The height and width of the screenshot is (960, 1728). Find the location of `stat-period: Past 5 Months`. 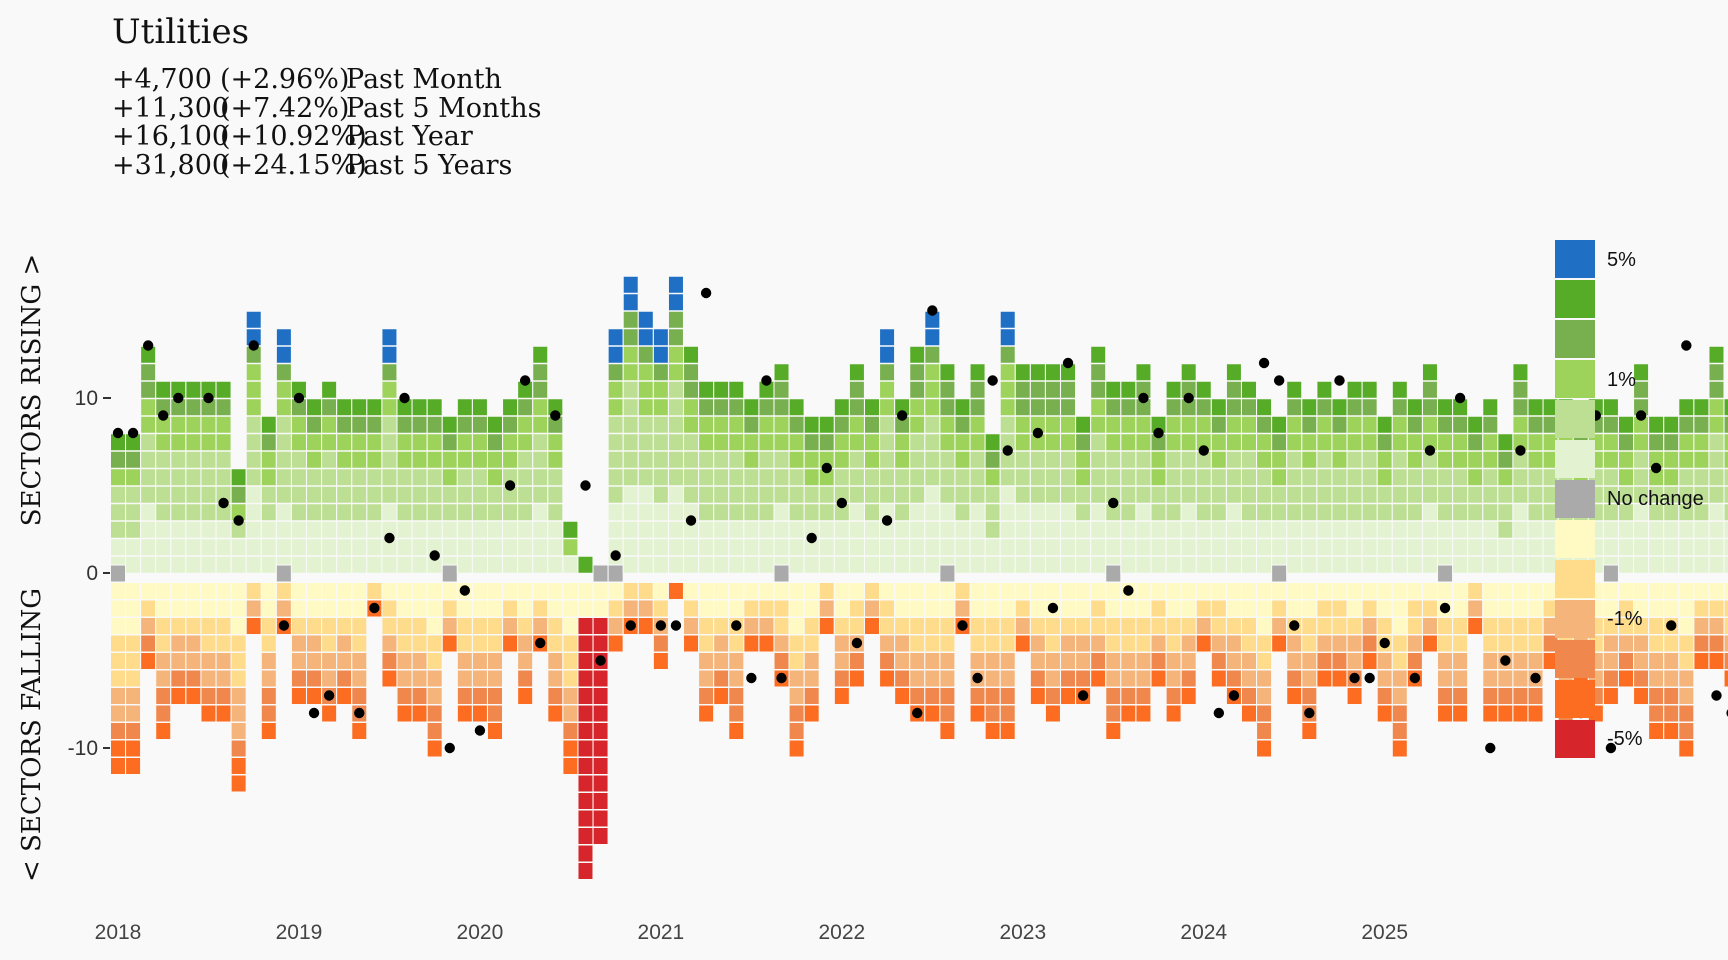

stat-period: Past 5 Months is located at coordinates (444, 108).